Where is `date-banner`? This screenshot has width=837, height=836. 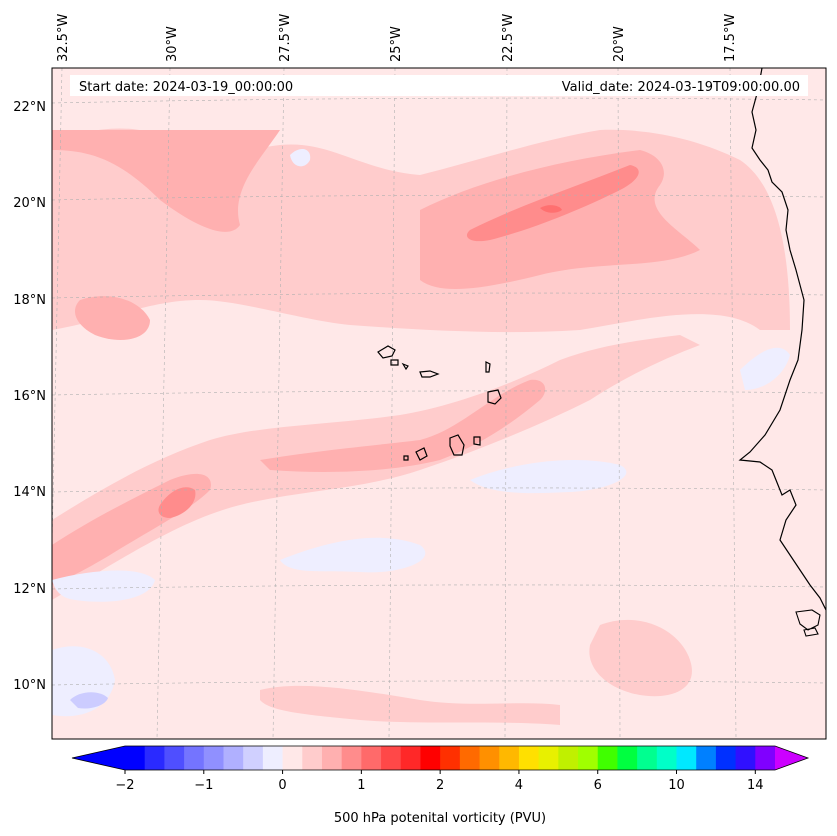 date-banner is located at coordinates (439, 85).